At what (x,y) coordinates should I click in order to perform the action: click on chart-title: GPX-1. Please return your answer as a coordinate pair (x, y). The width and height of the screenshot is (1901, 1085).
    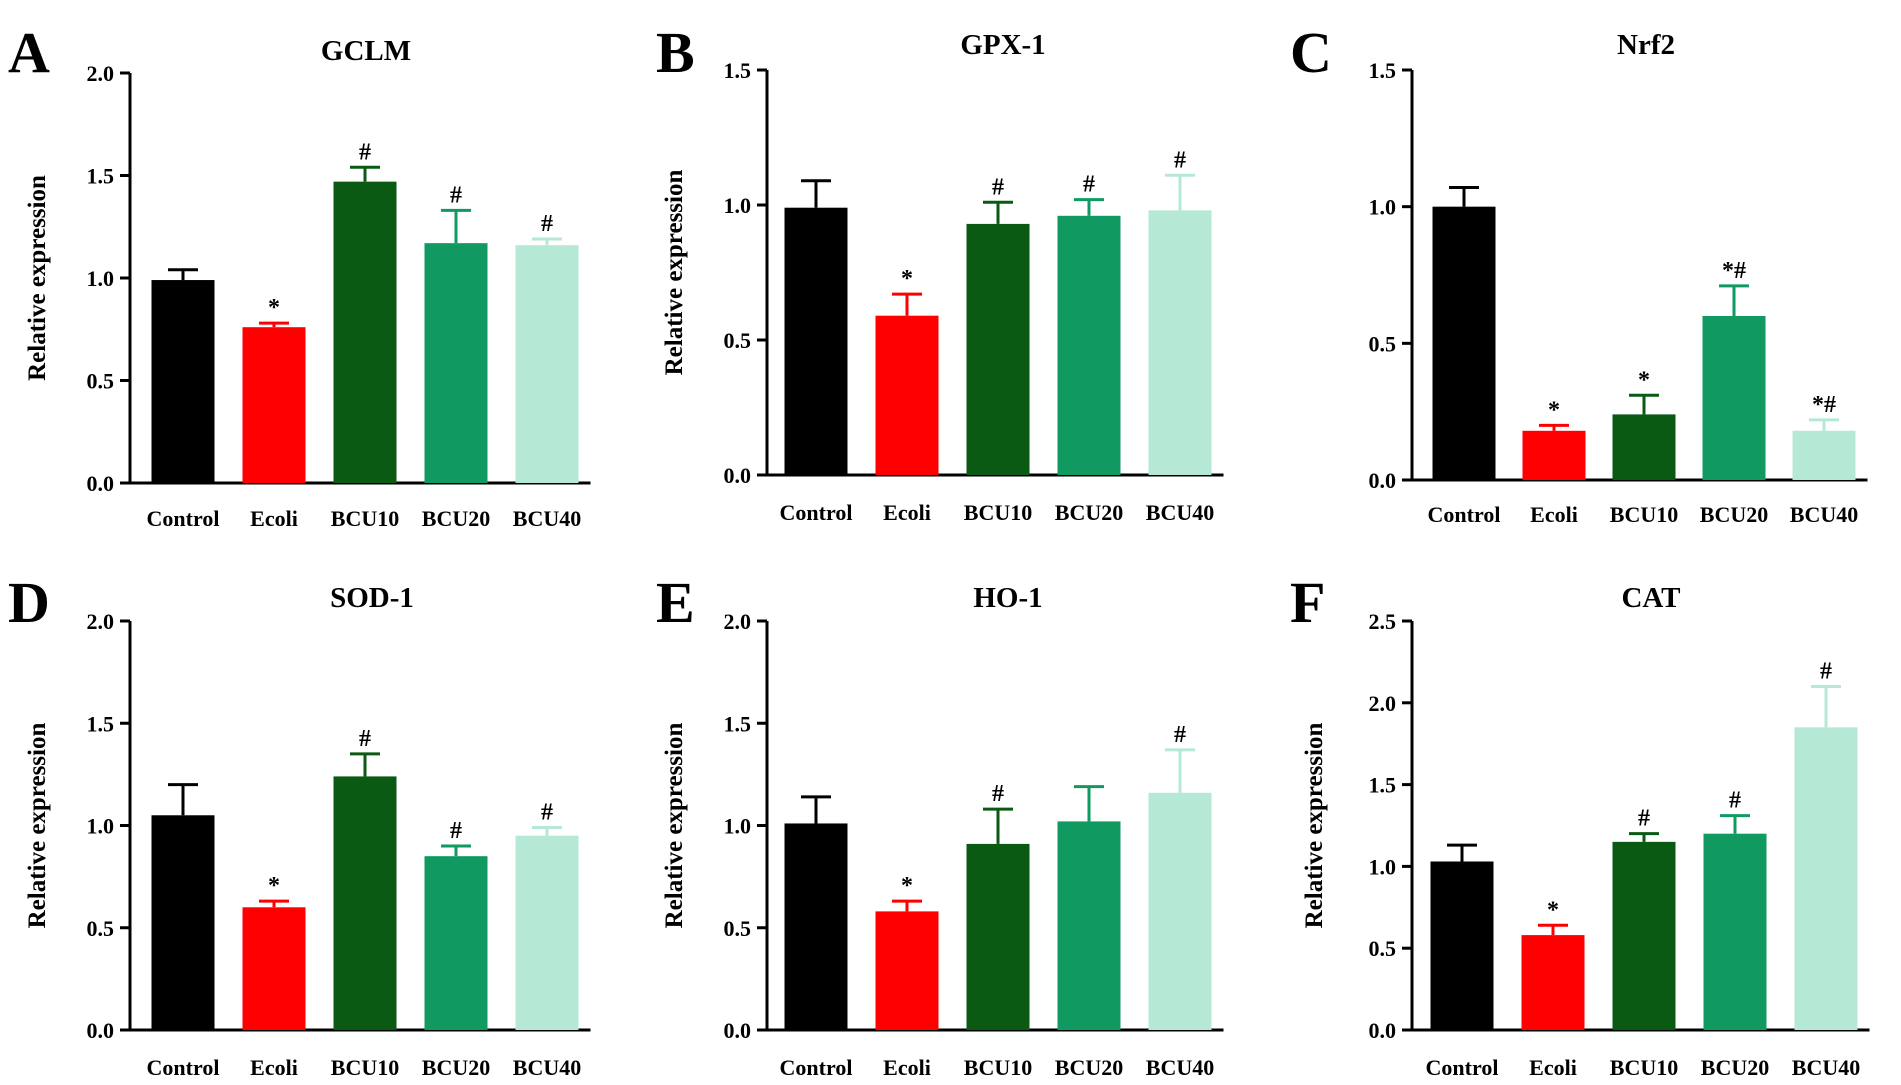
    Looking at the image, I should click on (1002, 45).